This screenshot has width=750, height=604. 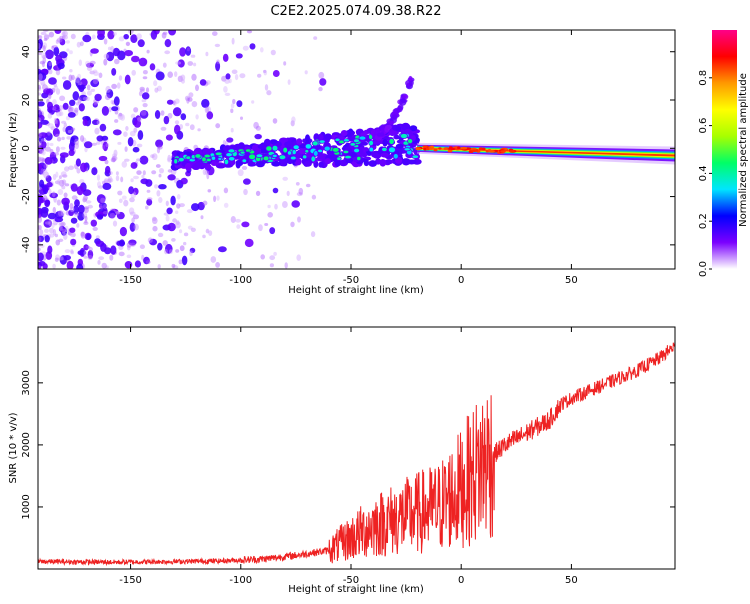 I want to click on spectrogram-y-tick-label: 40, so click(x=26, y=51).